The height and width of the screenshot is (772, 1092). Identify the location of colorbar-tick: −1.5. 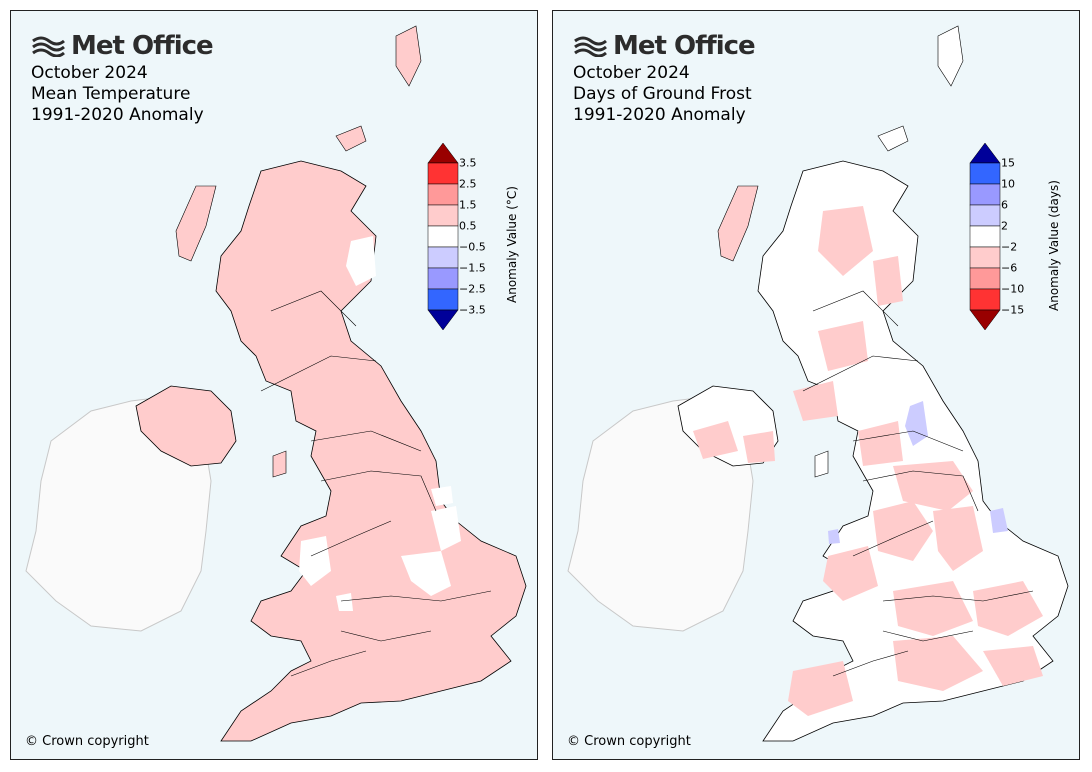
(472, 268).